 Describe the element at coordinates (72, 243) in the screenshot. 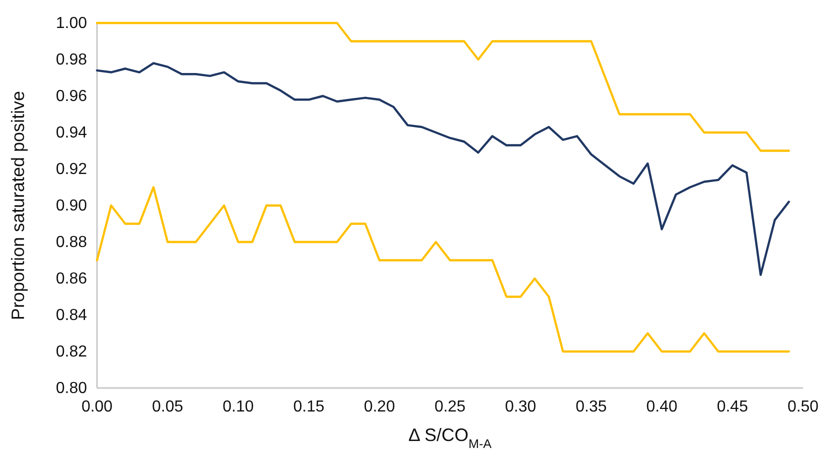

I see `y-tick-label: 0.88` at that location.